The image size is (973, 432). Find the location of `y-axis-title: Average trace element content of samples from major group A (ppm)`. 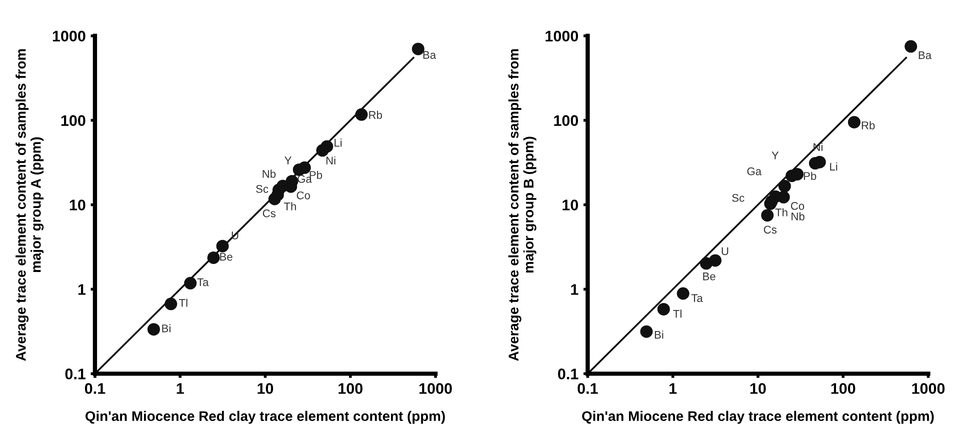

y-axis-title: Average trace element content of samples from major group A (ppm) is located at coordinates (30, 205).